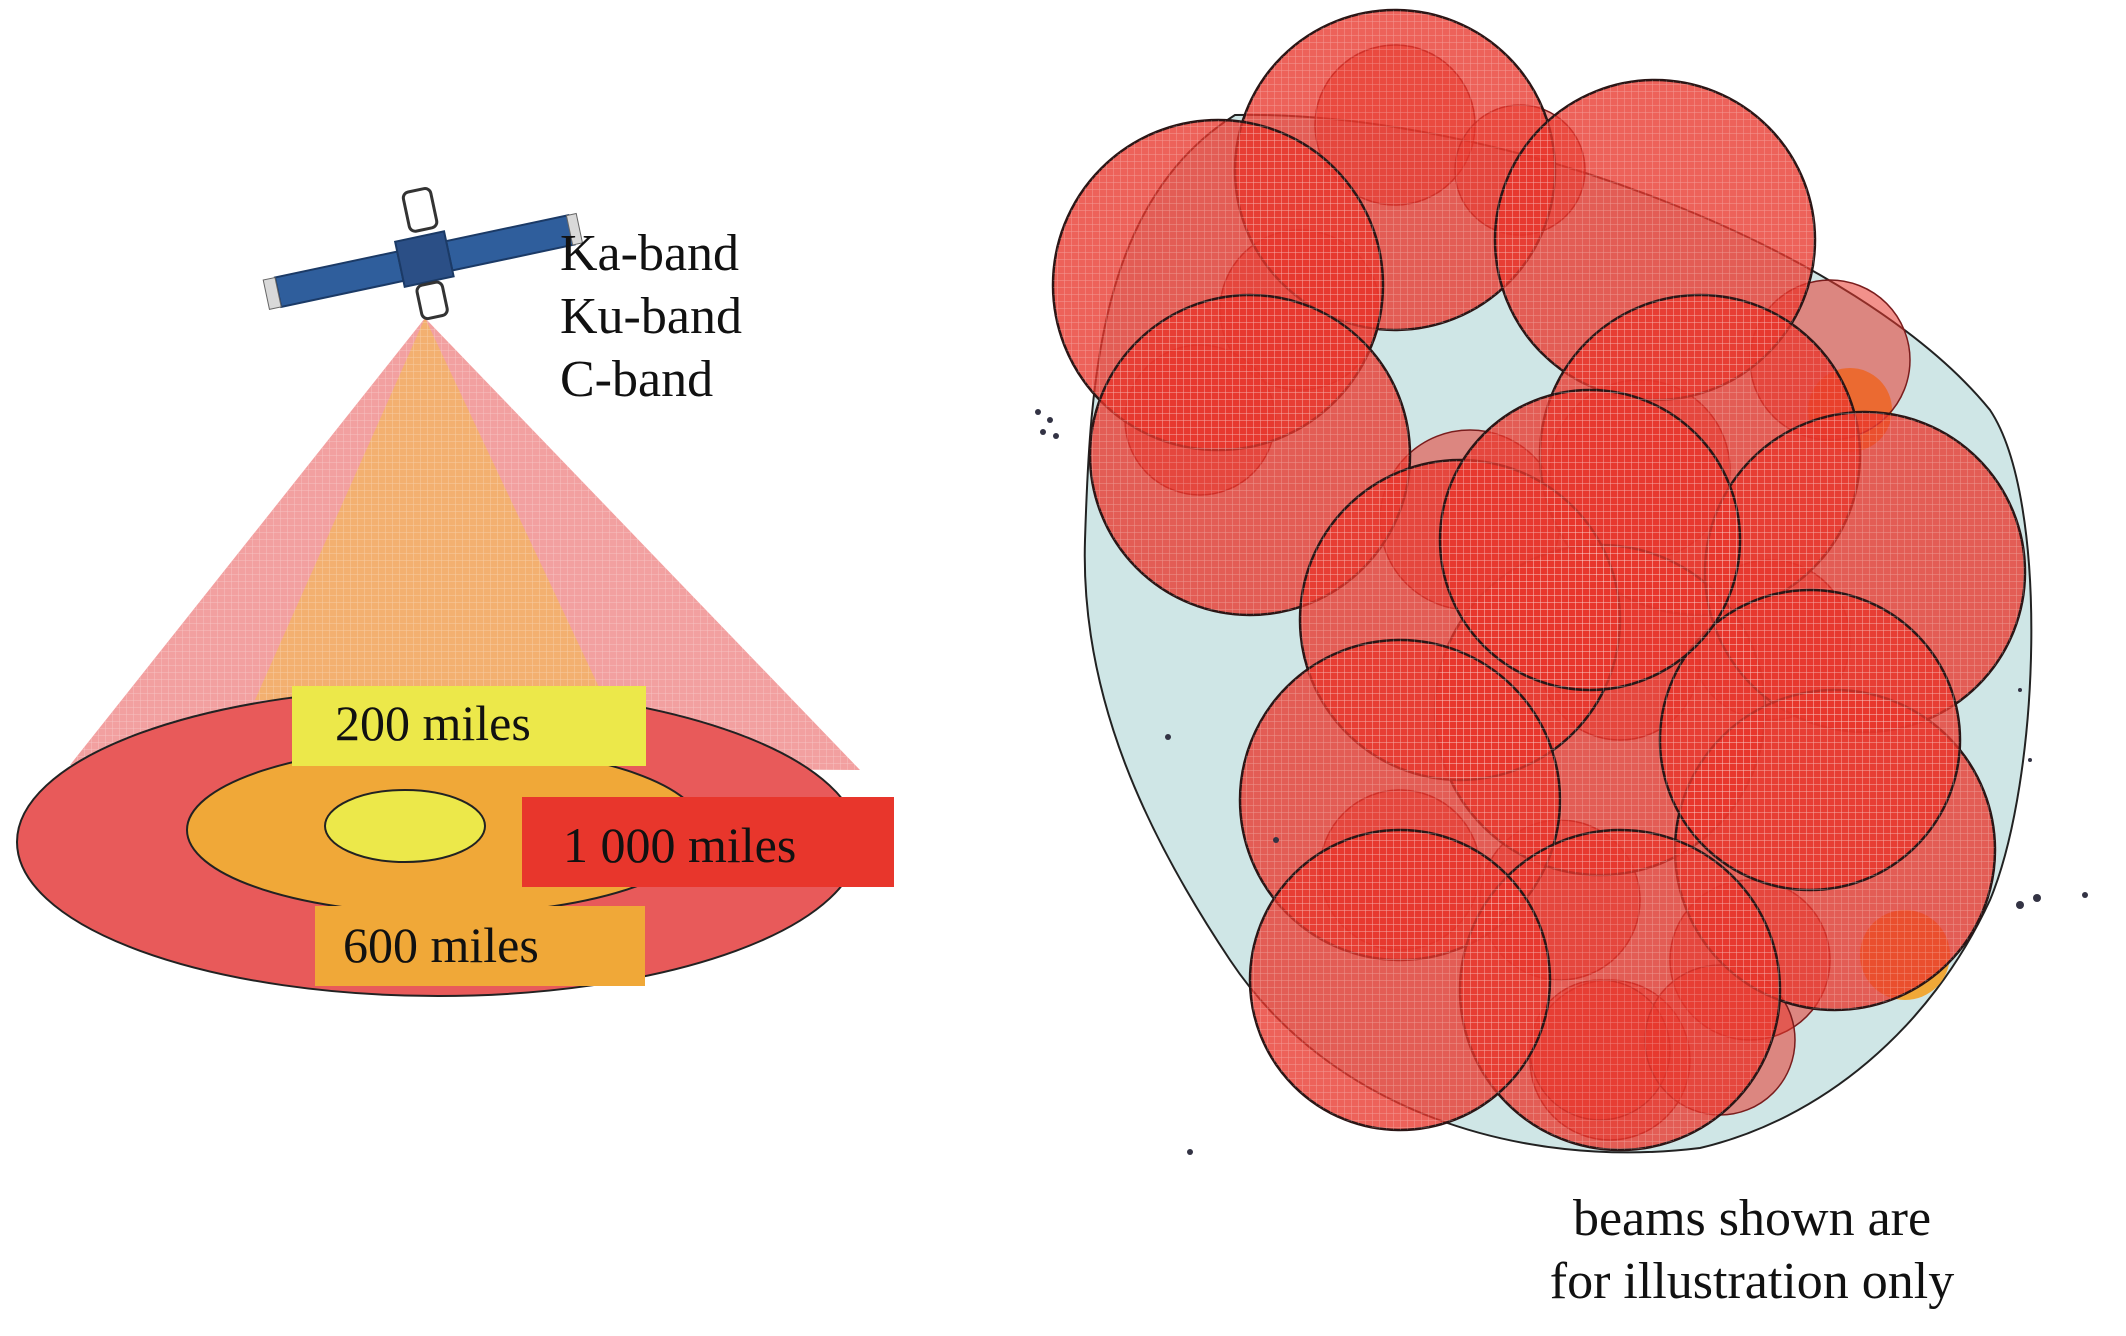 The image size is (2126, 1336). I want to click on range-label-medium-bg, so click(480, 946).